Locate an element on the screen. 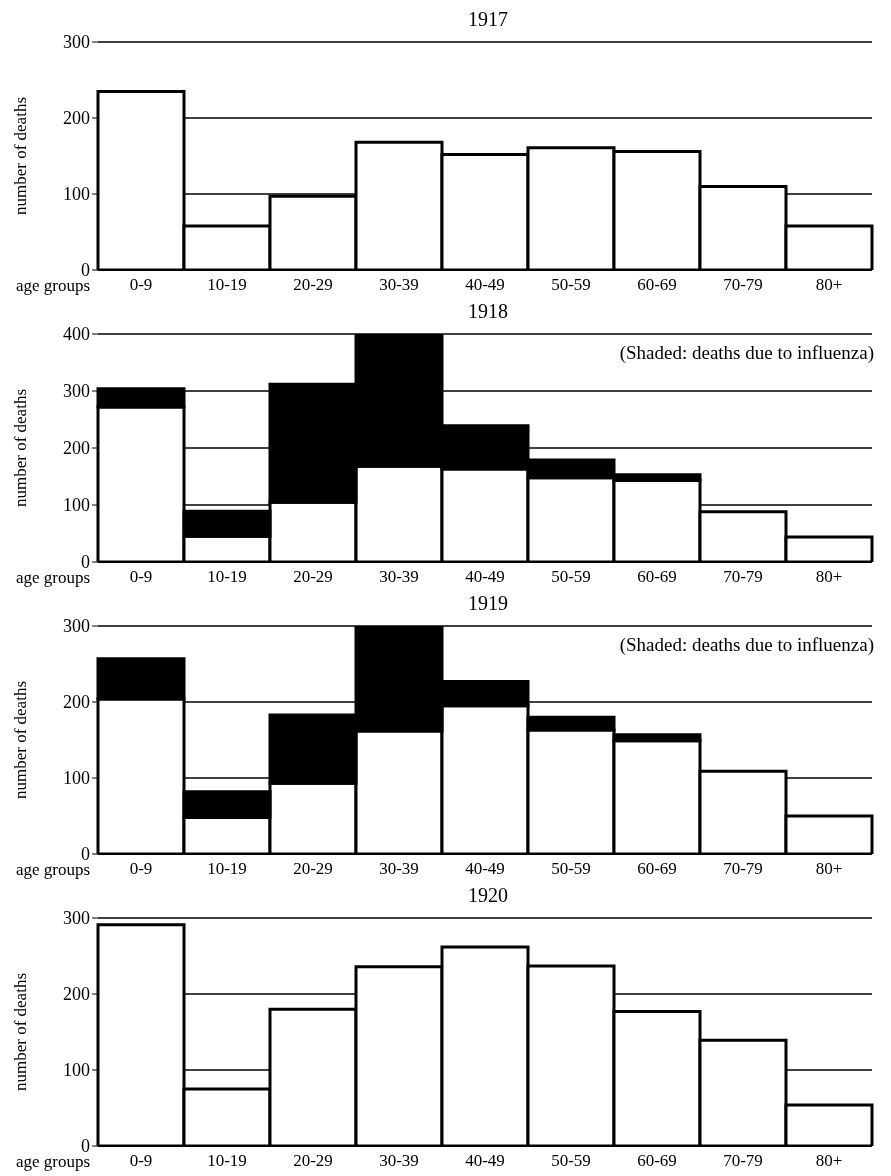 This screenshot has width=891, height=1176. chart-title: 1917 is located at coordinates (488, 20).